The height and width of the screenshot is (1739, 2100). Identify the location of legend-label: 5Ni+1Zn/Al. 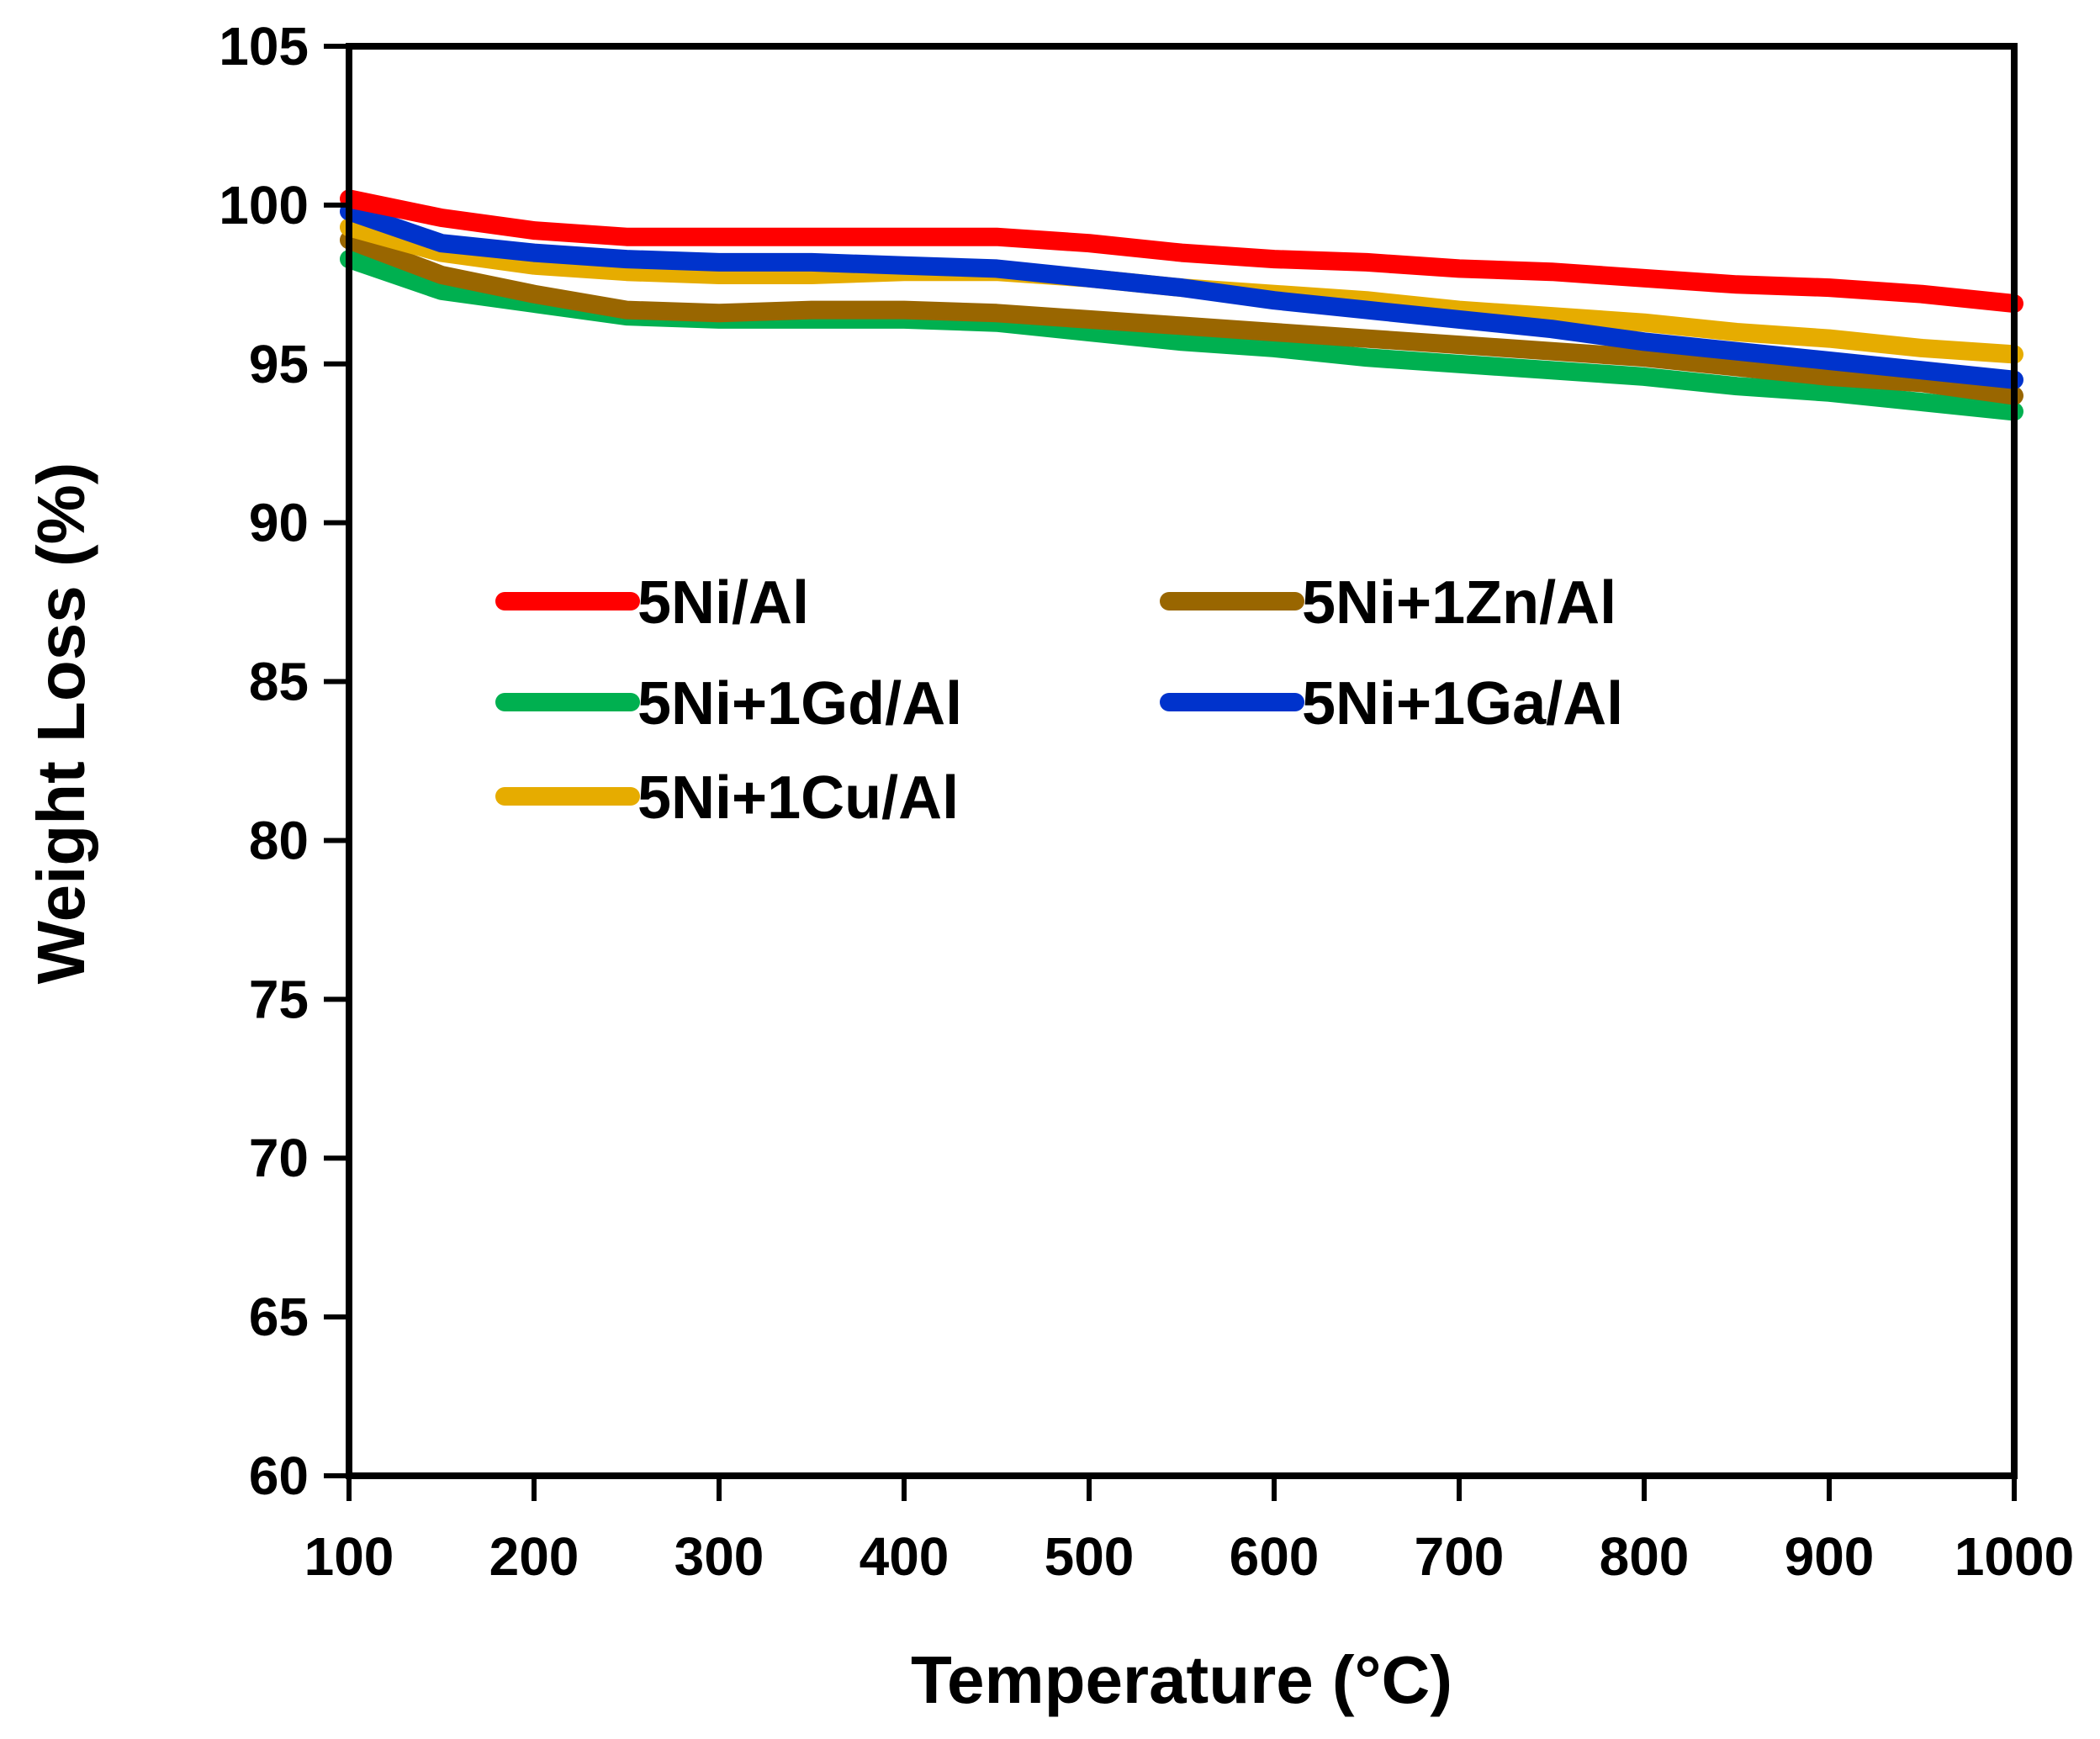
(1459, 603).